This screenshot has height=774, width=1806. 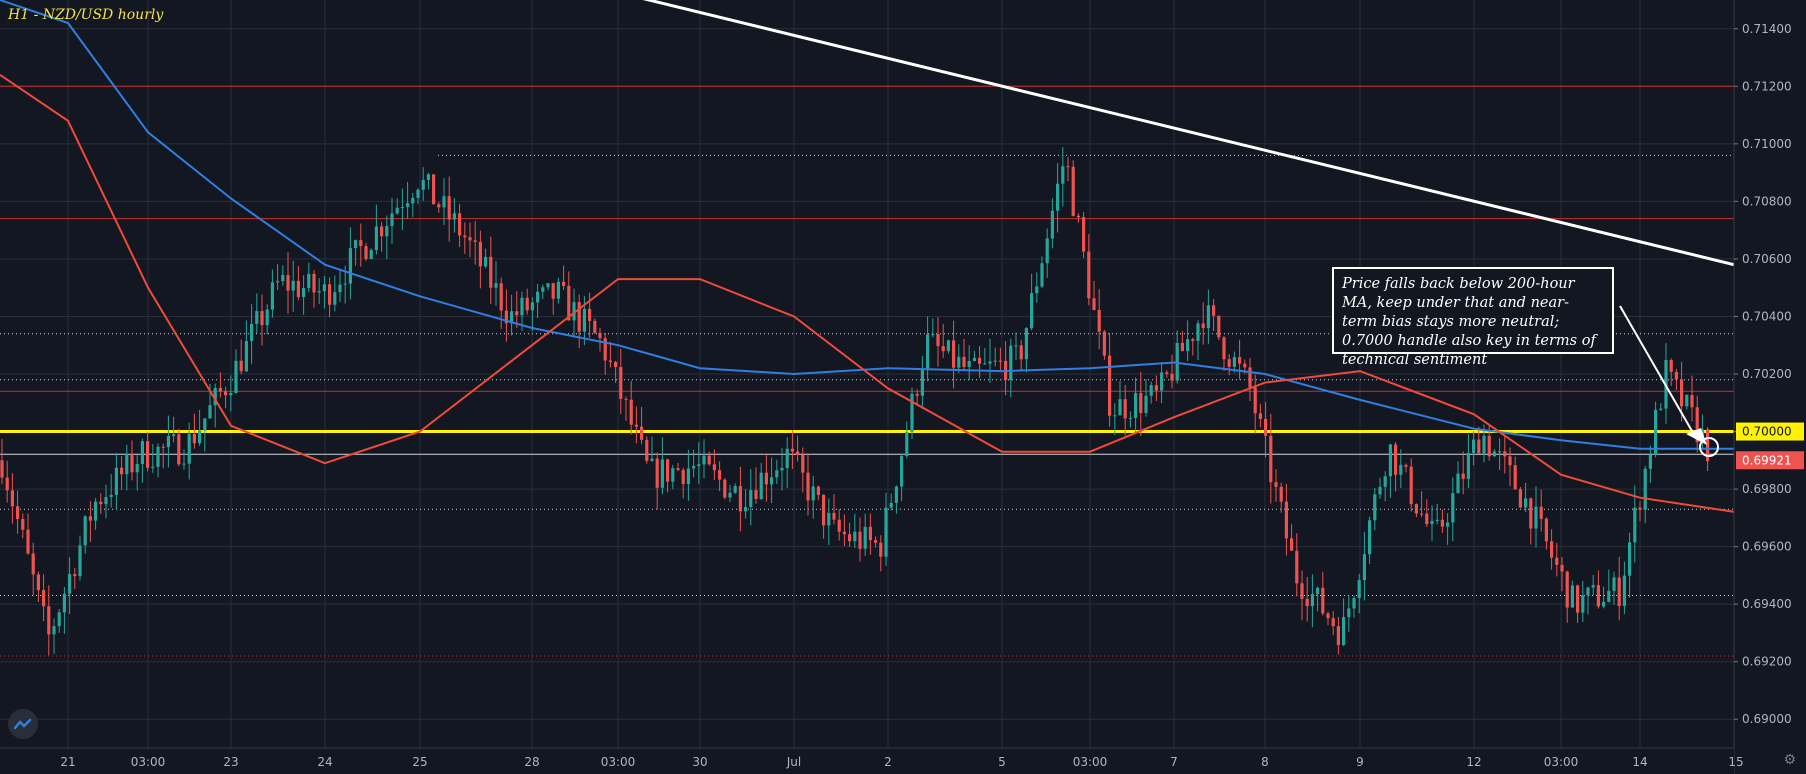 I want to click on price-tick-label: 0.70200, so click(x=1767, y=374).